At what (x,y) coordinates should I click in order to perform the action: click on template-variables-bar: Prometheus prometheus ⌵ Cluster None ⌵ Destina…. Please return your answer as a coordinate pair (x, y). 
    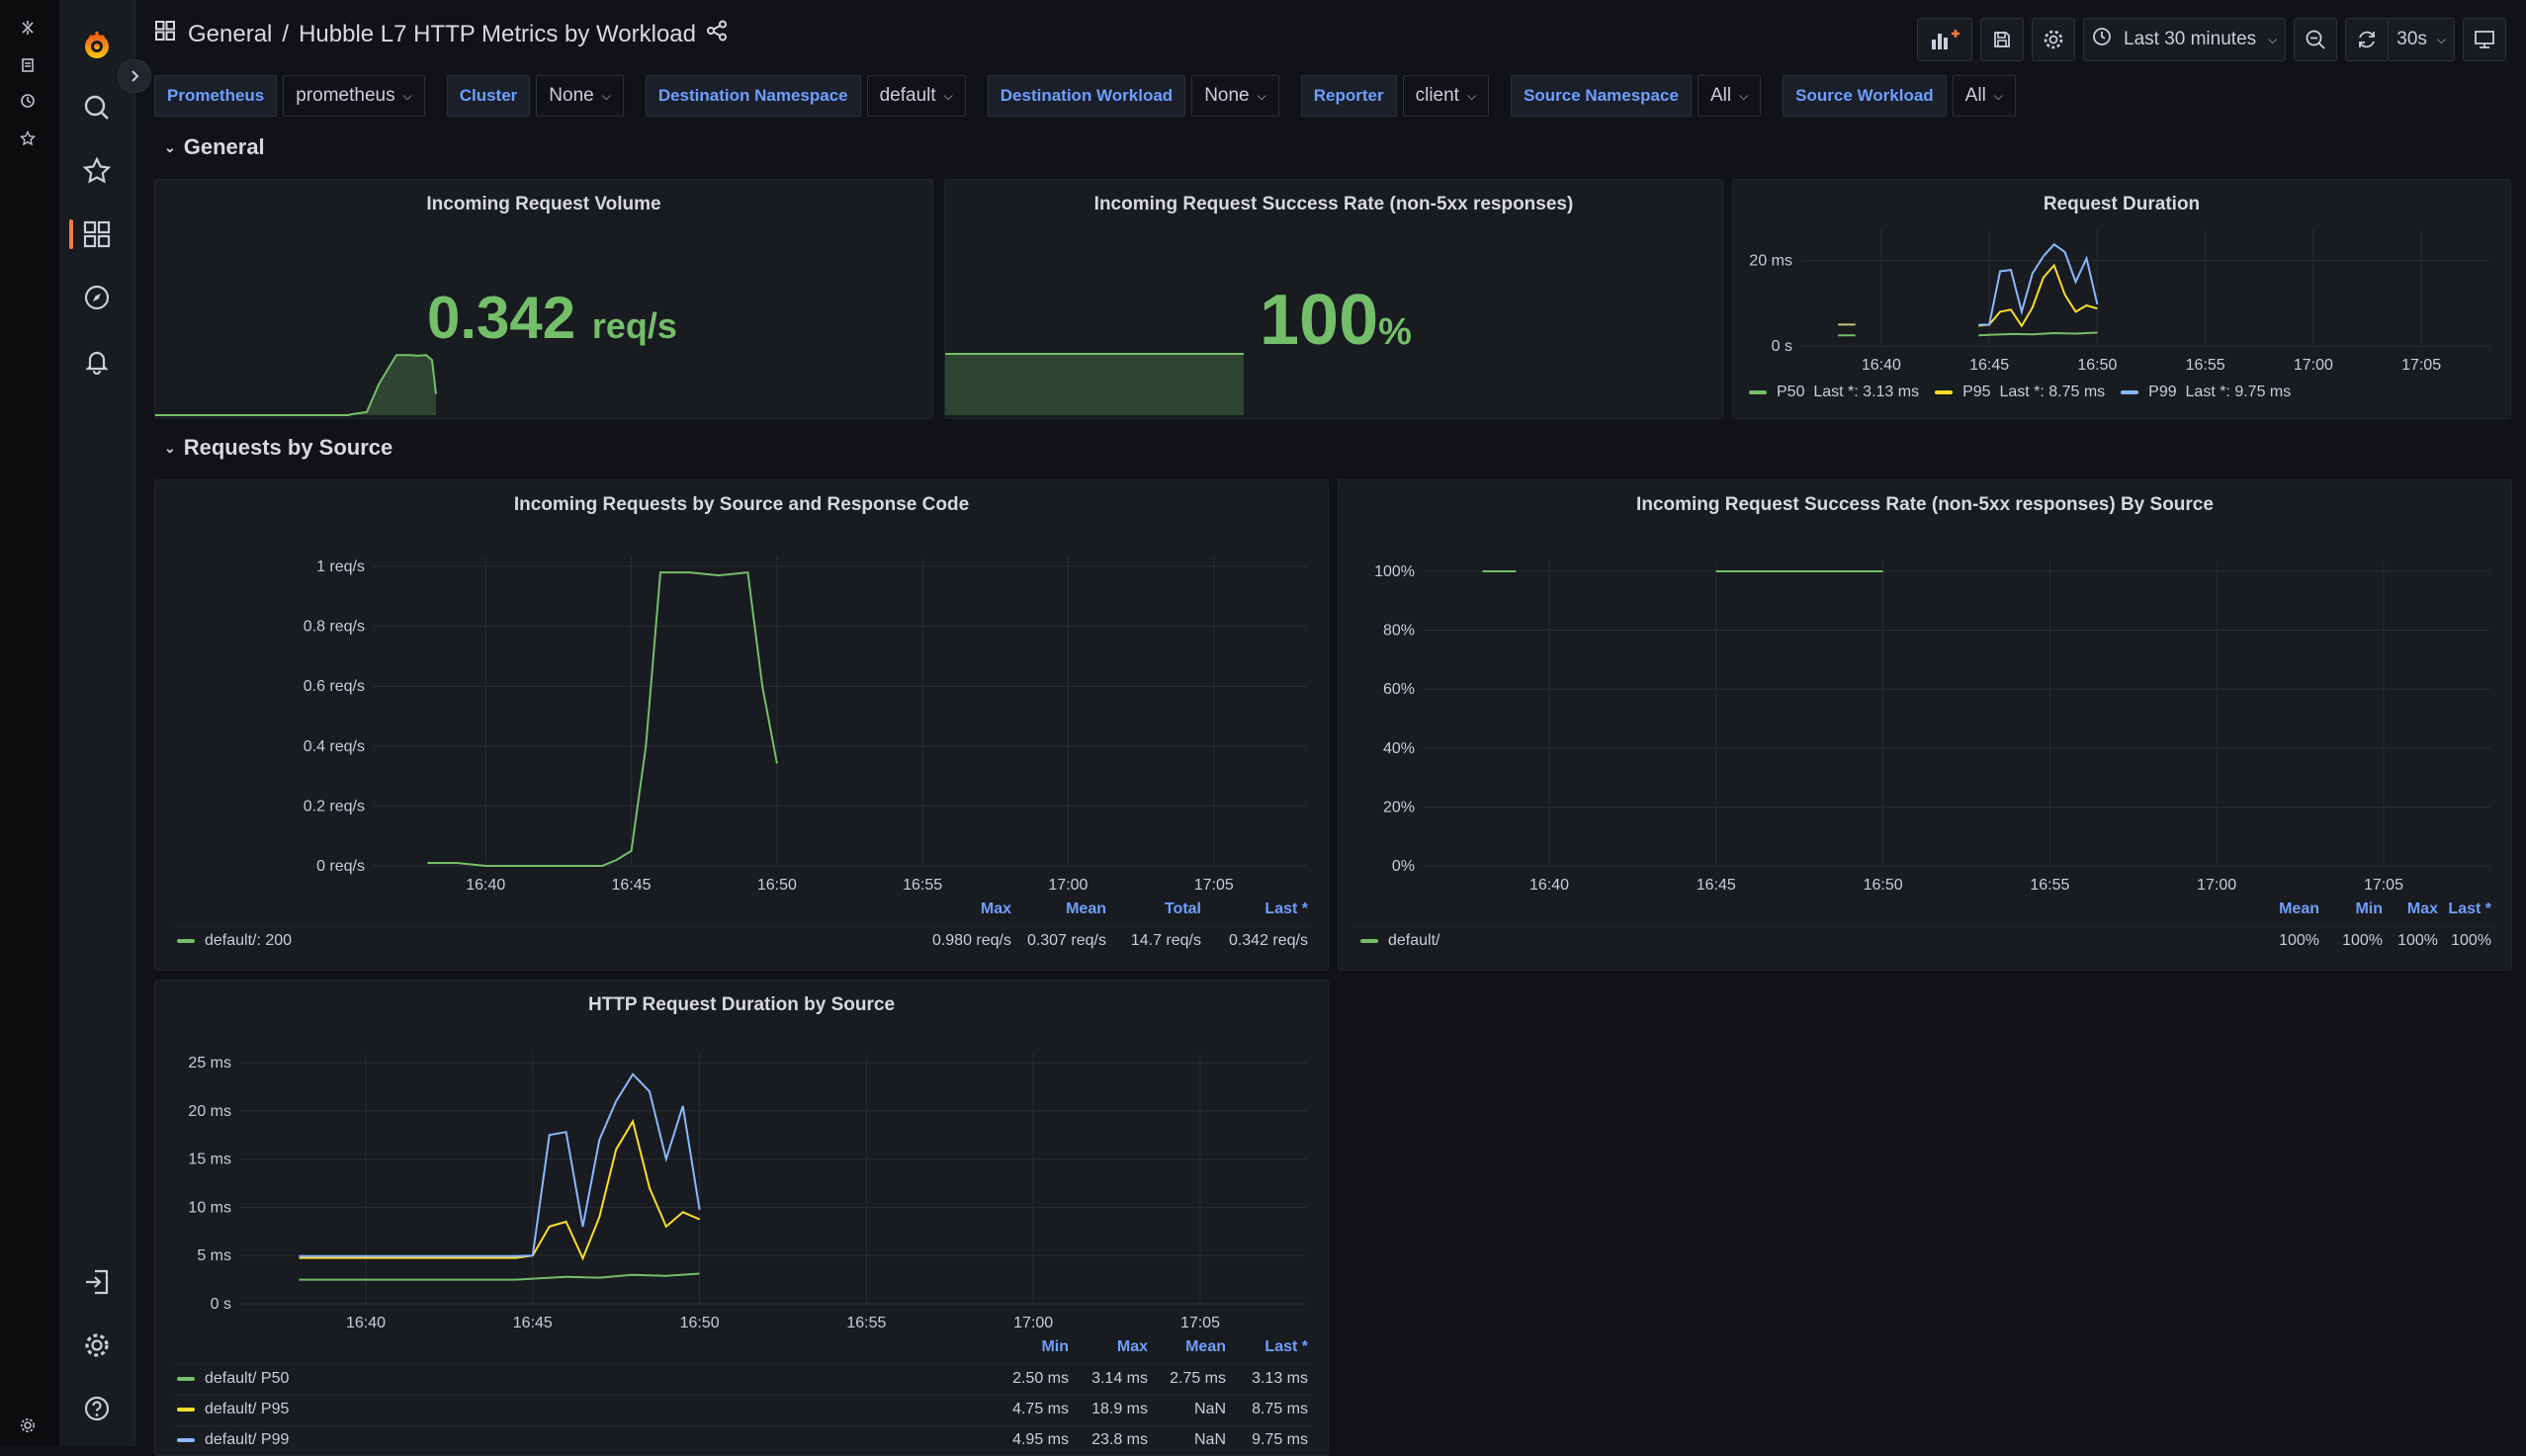
    Looking at the image, I should click on (1096, 96).